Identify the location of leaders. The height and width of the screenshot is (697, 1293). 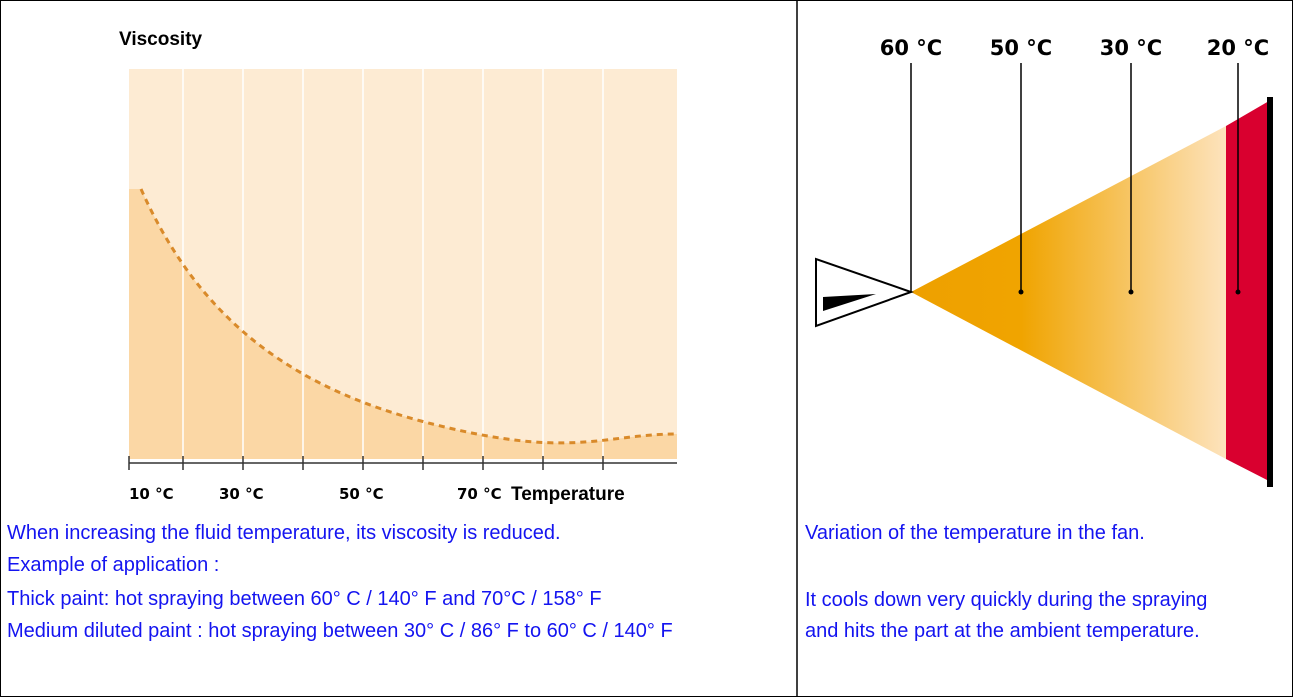
(1074, 177).